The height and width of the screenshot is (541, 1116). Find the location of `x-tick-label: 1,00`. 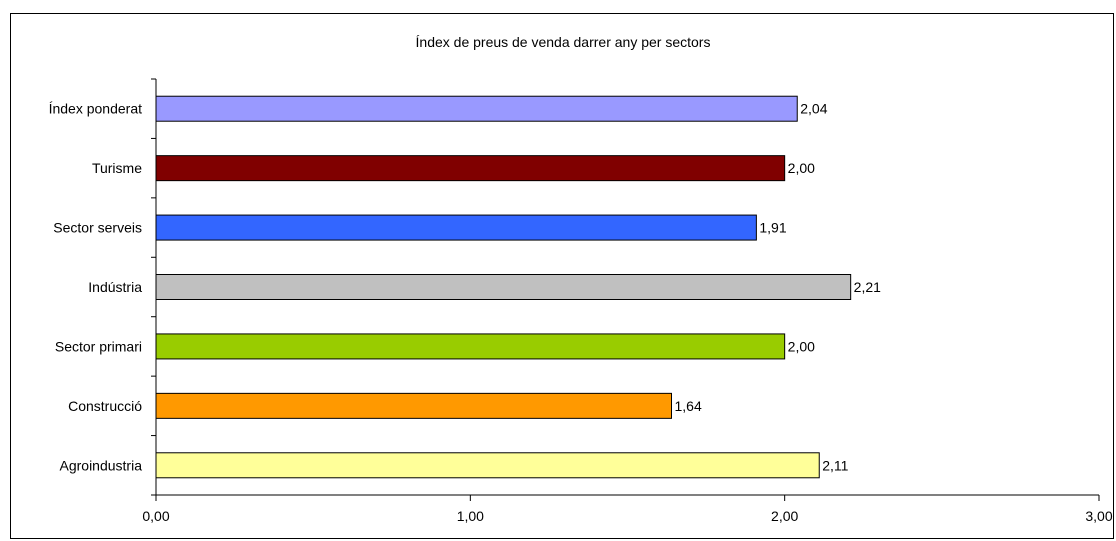

x-tick-label: 1,00 is located at coordinates (470, 516).